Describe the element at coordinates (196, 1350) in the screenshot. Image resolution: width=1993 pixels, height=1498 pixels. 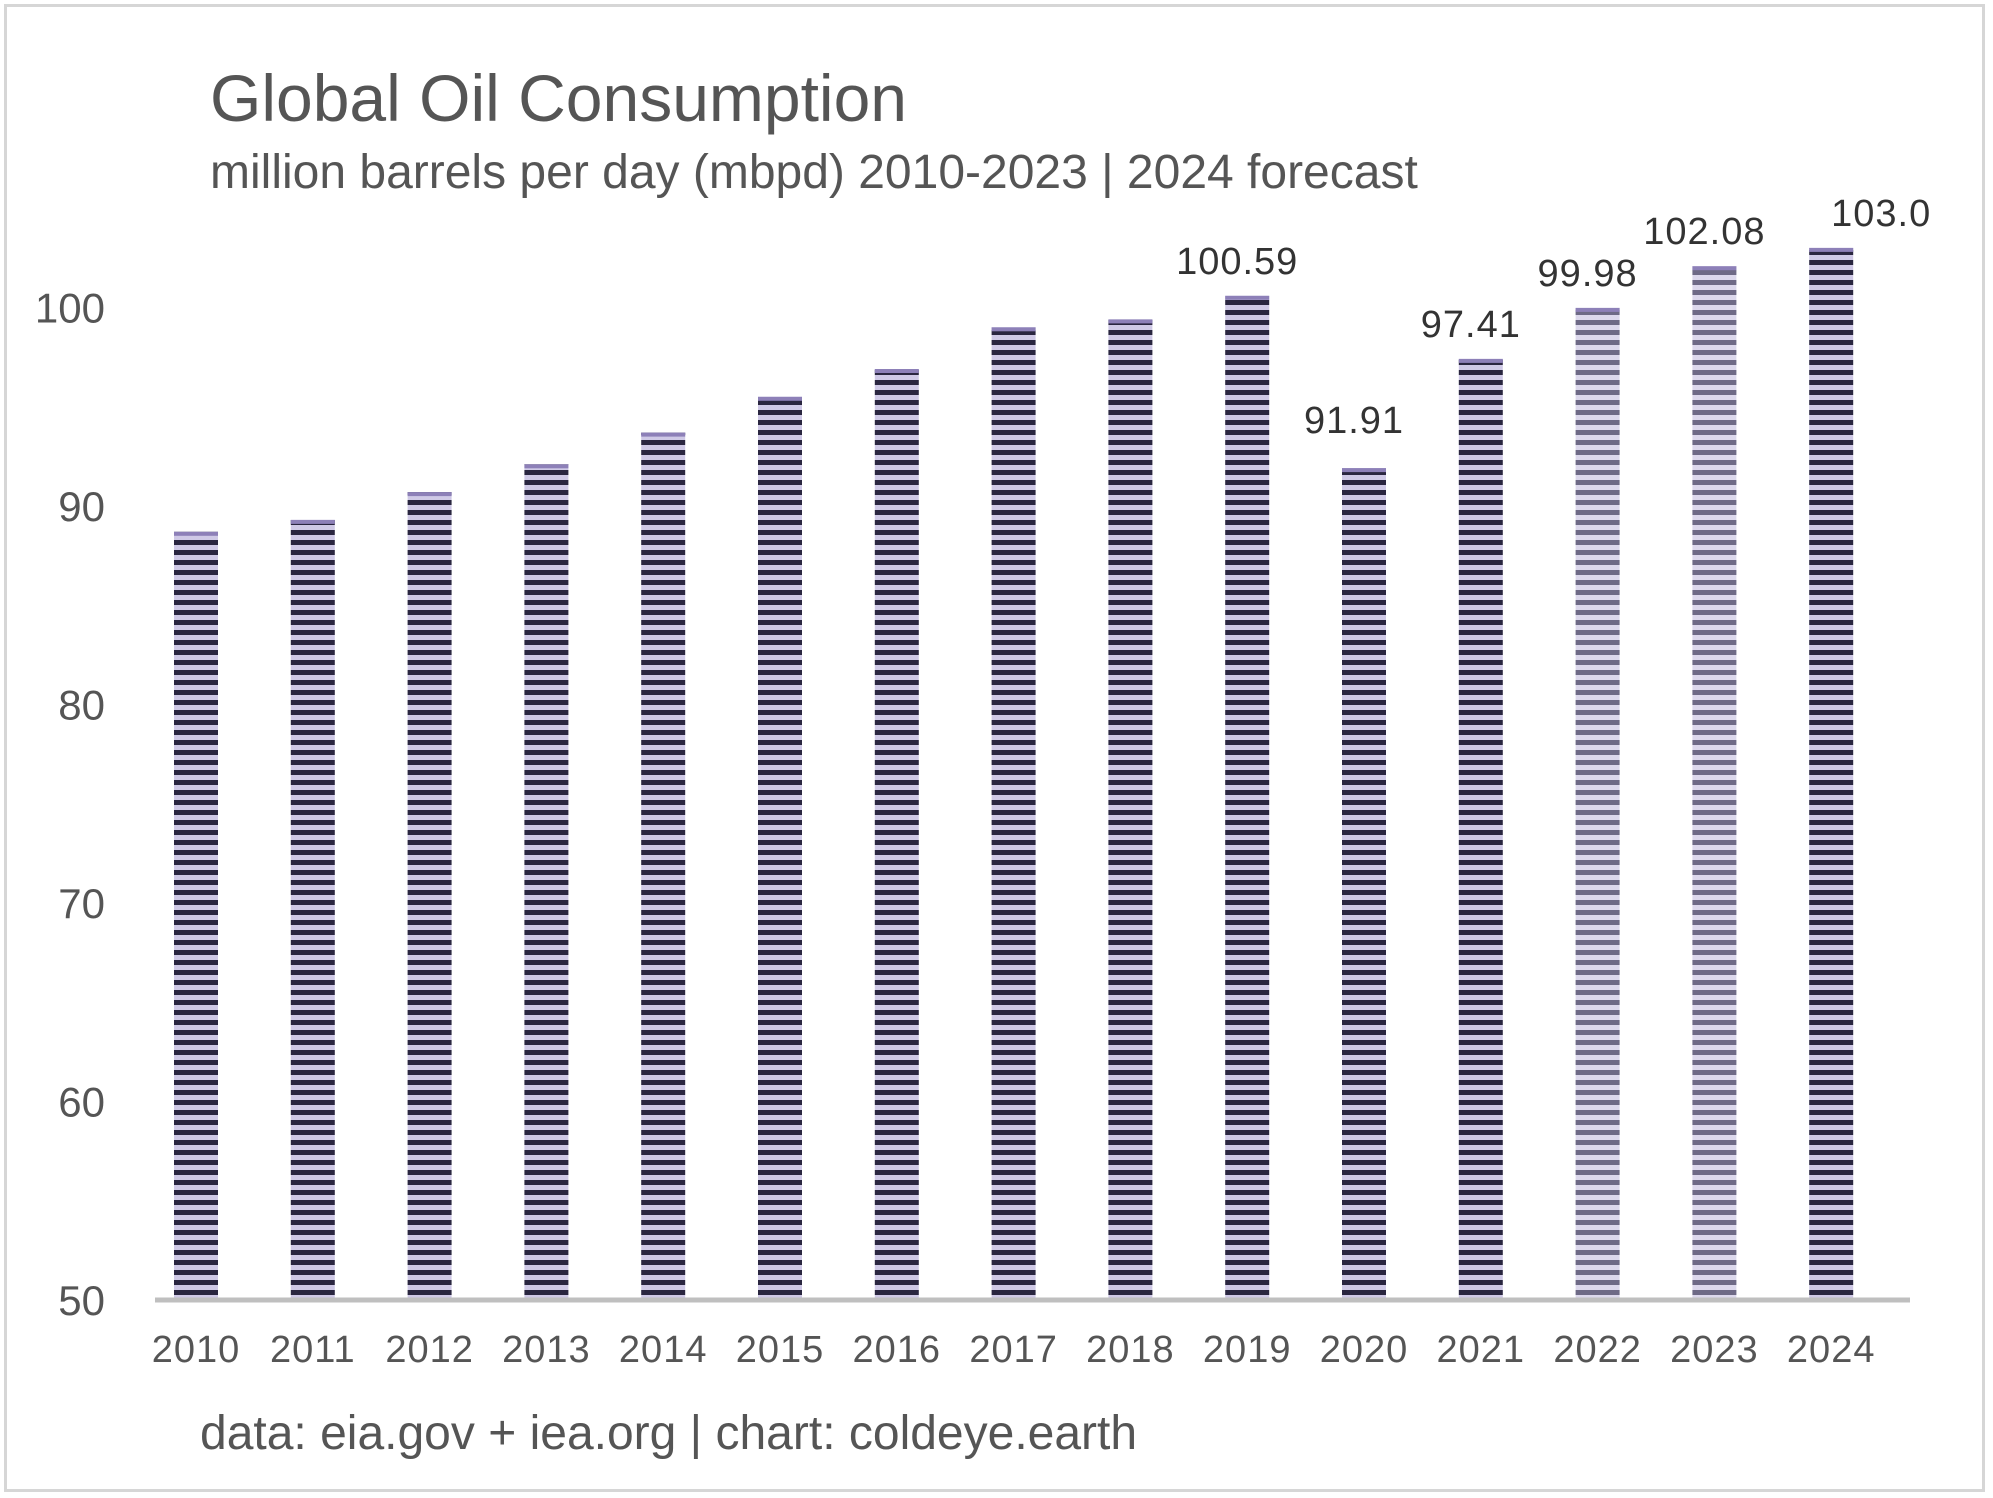
I see `x-tick-label: 2010` at that location.